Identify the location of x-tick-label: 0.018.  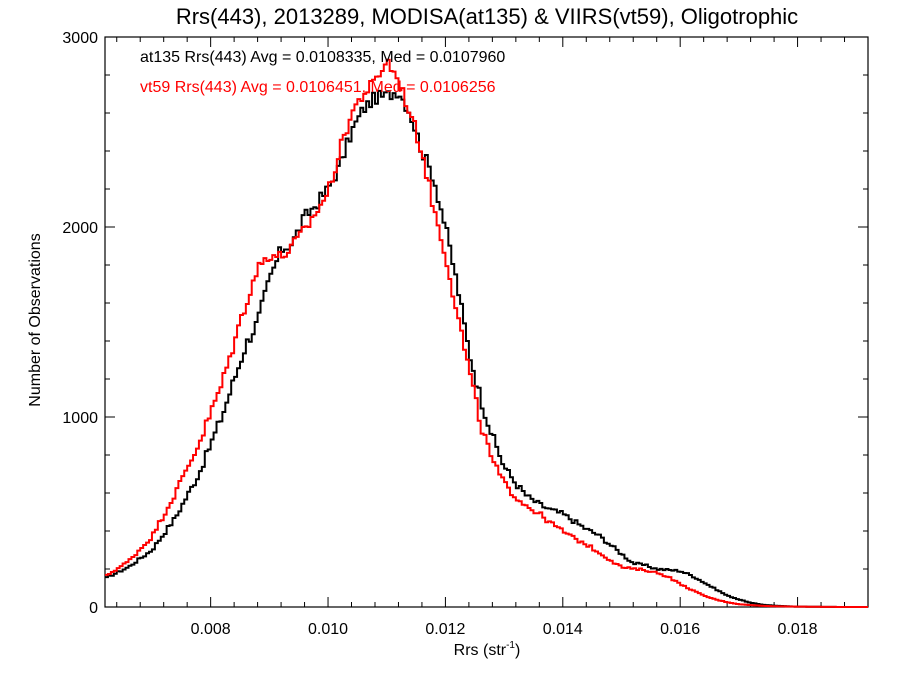
(798, 629).